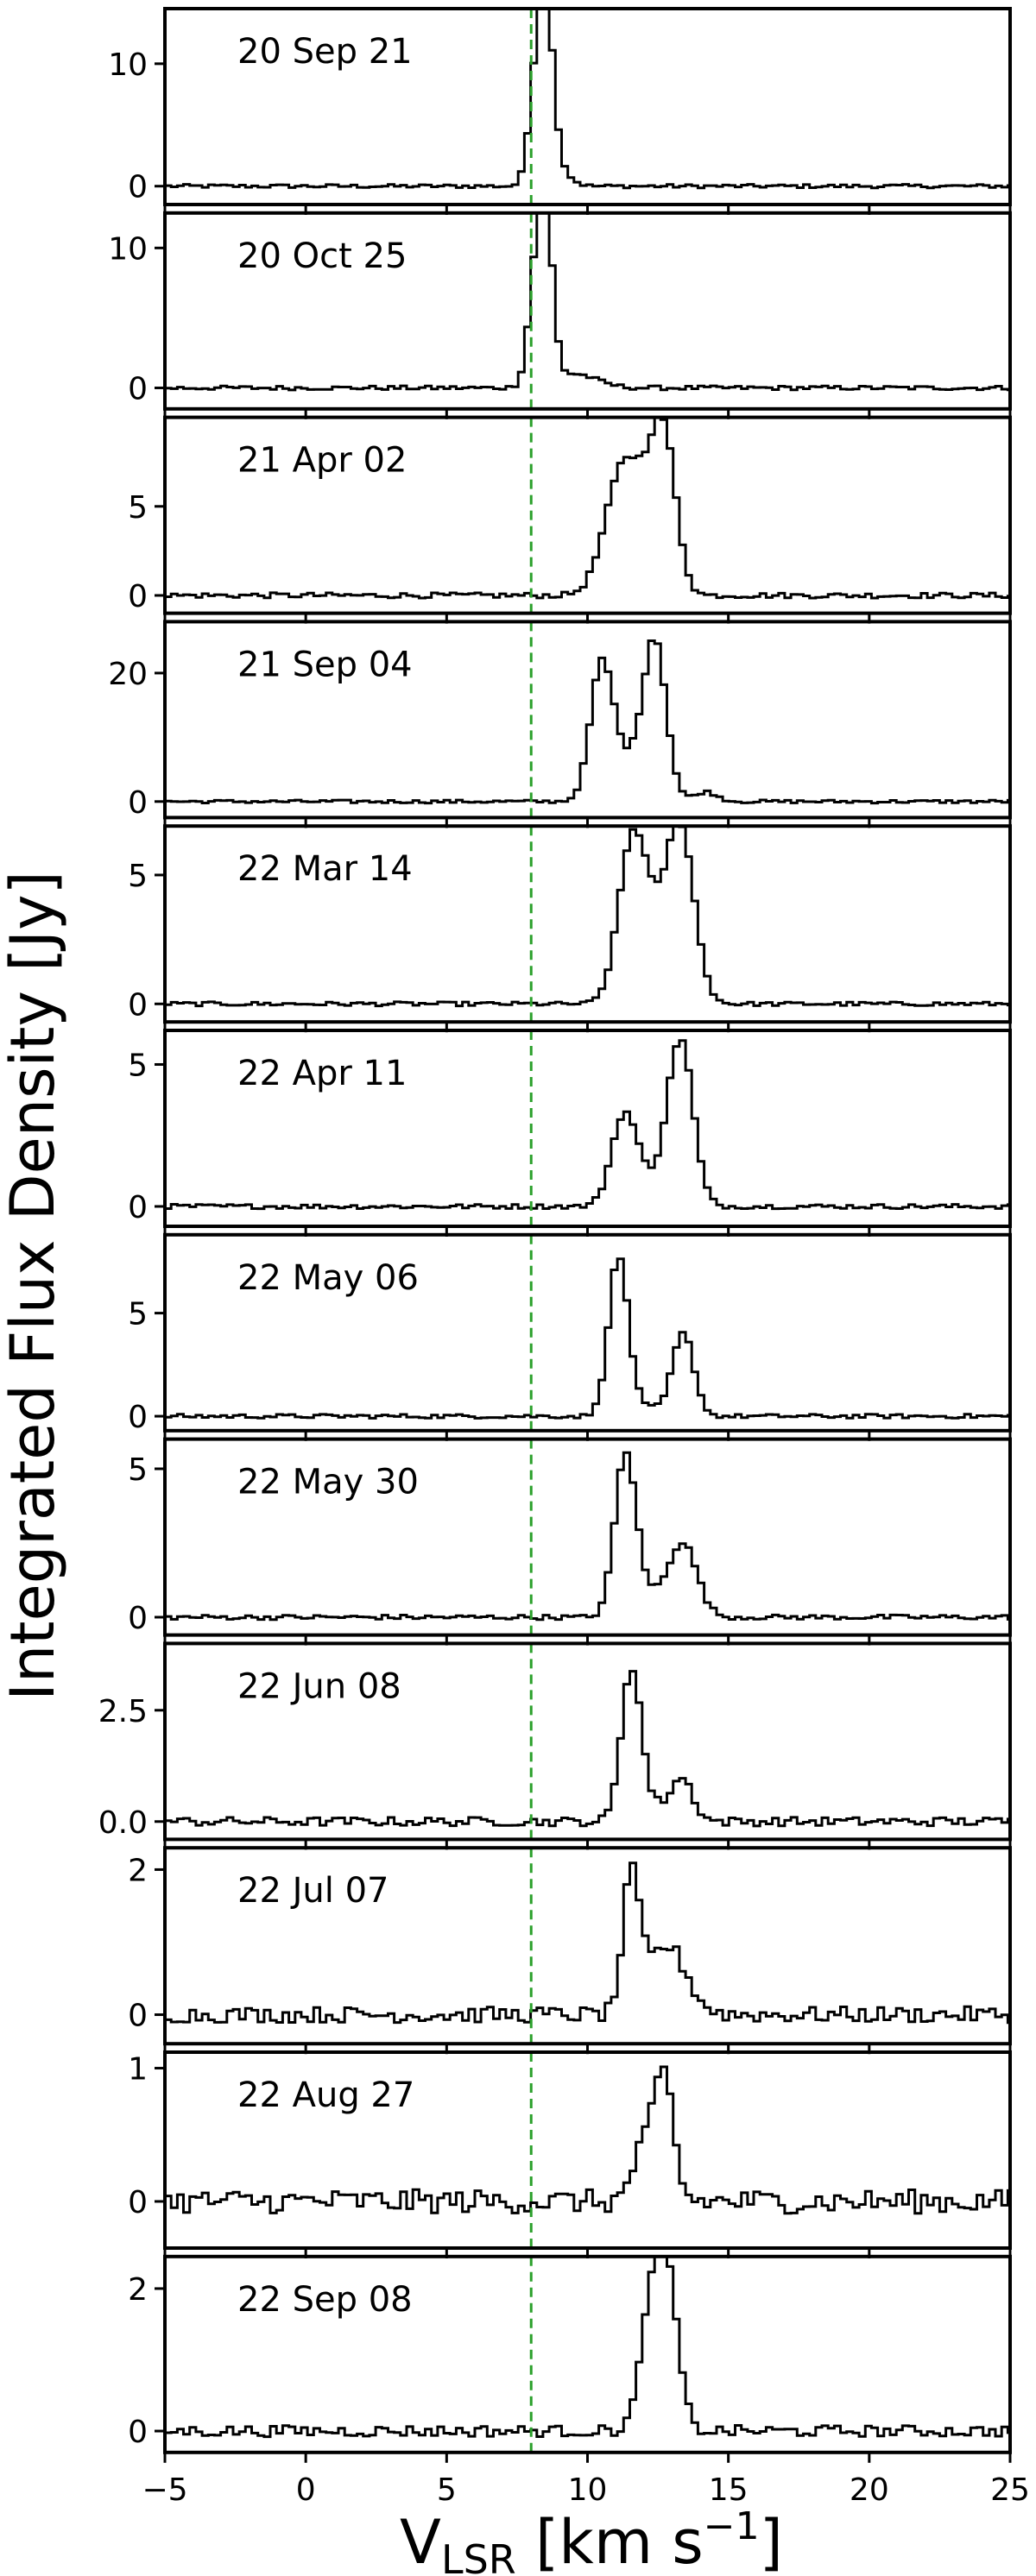 Image resolution: width=1036 pixels, height=2576 pixels. I want to click on y-axis-title: Integrated Flux Density [Jy], so click(34, 1286).